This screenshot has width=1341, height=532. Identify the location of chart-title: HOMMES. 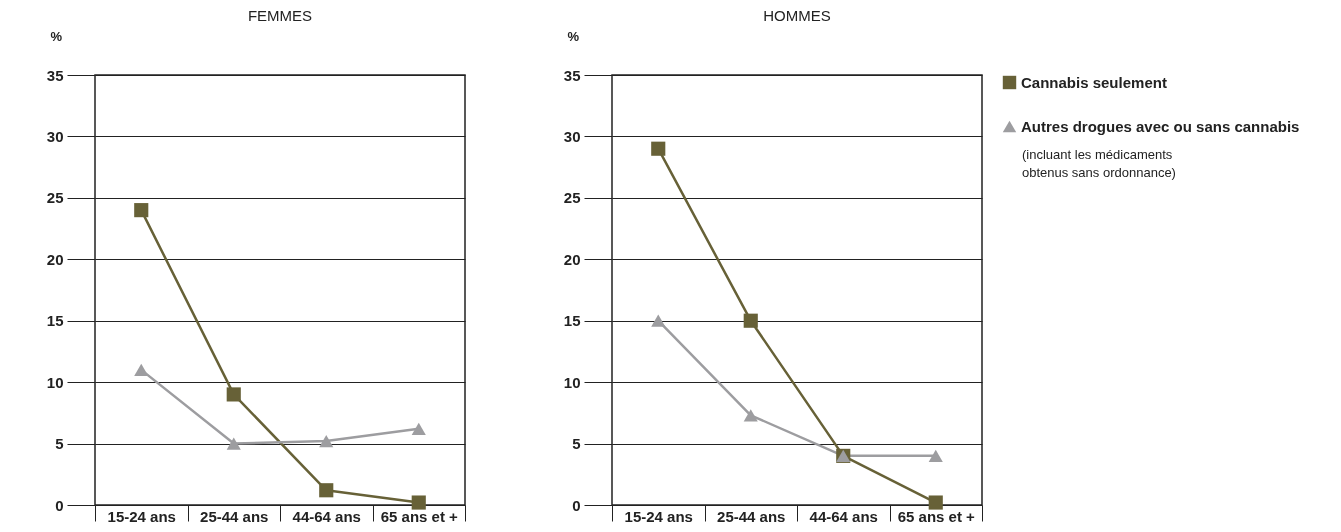
(797, 15).